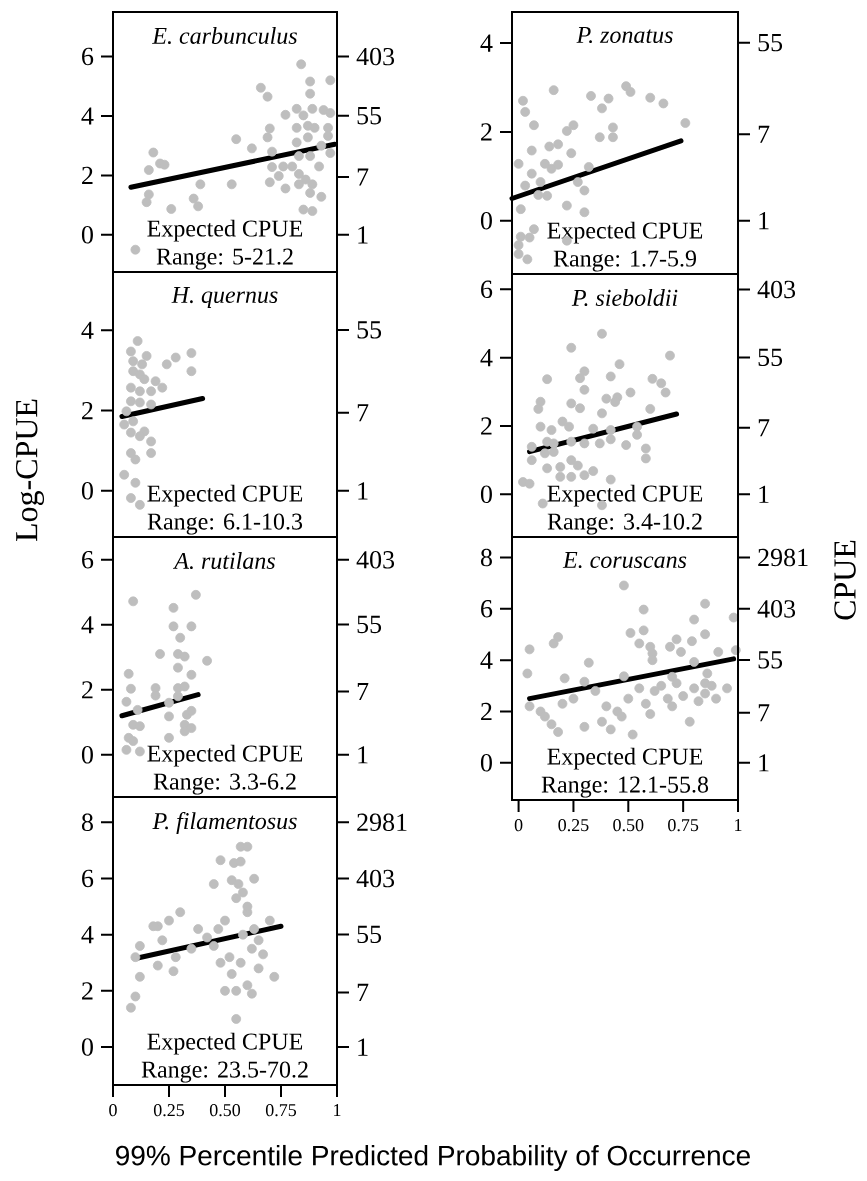  I want to click on text: P. filamentosus, so click(224, 823).